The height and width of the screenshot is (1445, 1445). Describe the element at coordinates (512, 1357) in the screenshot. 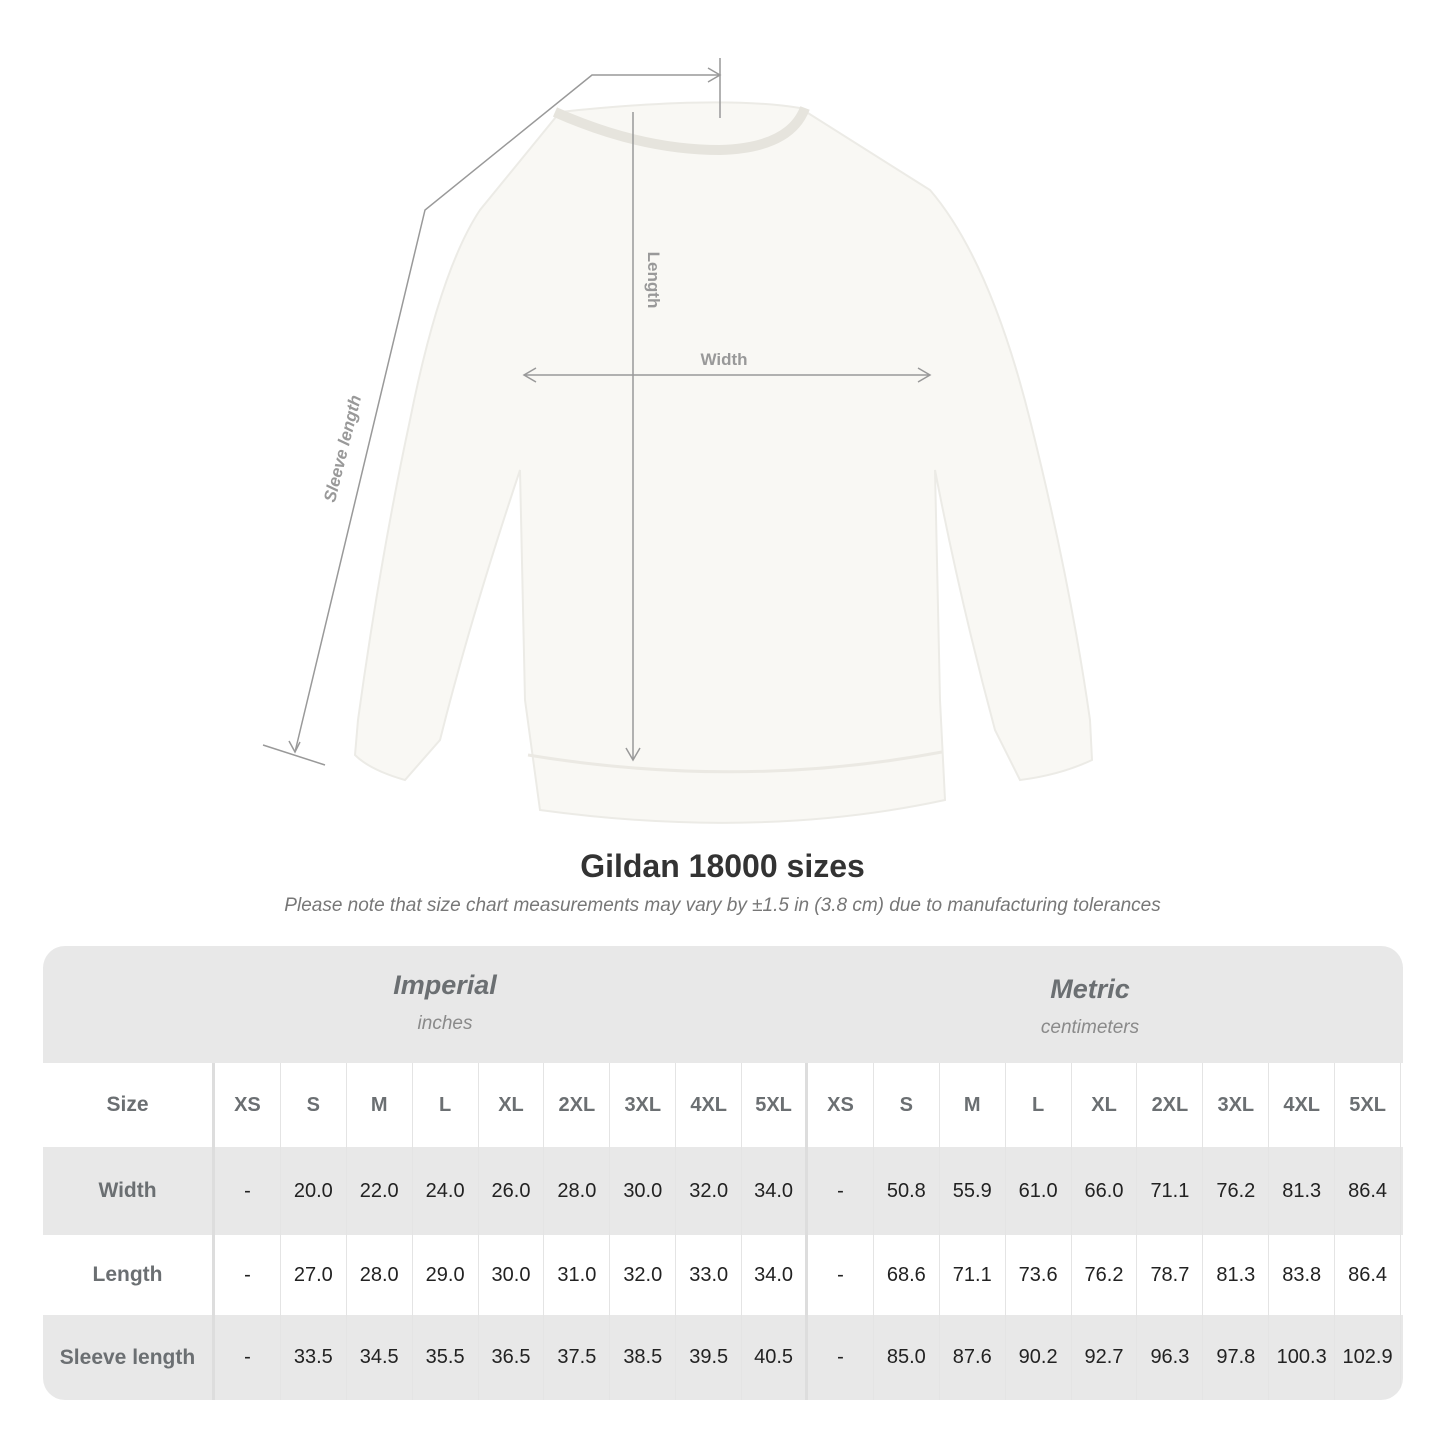

I see `imperial-cell: 36.5` at that location.